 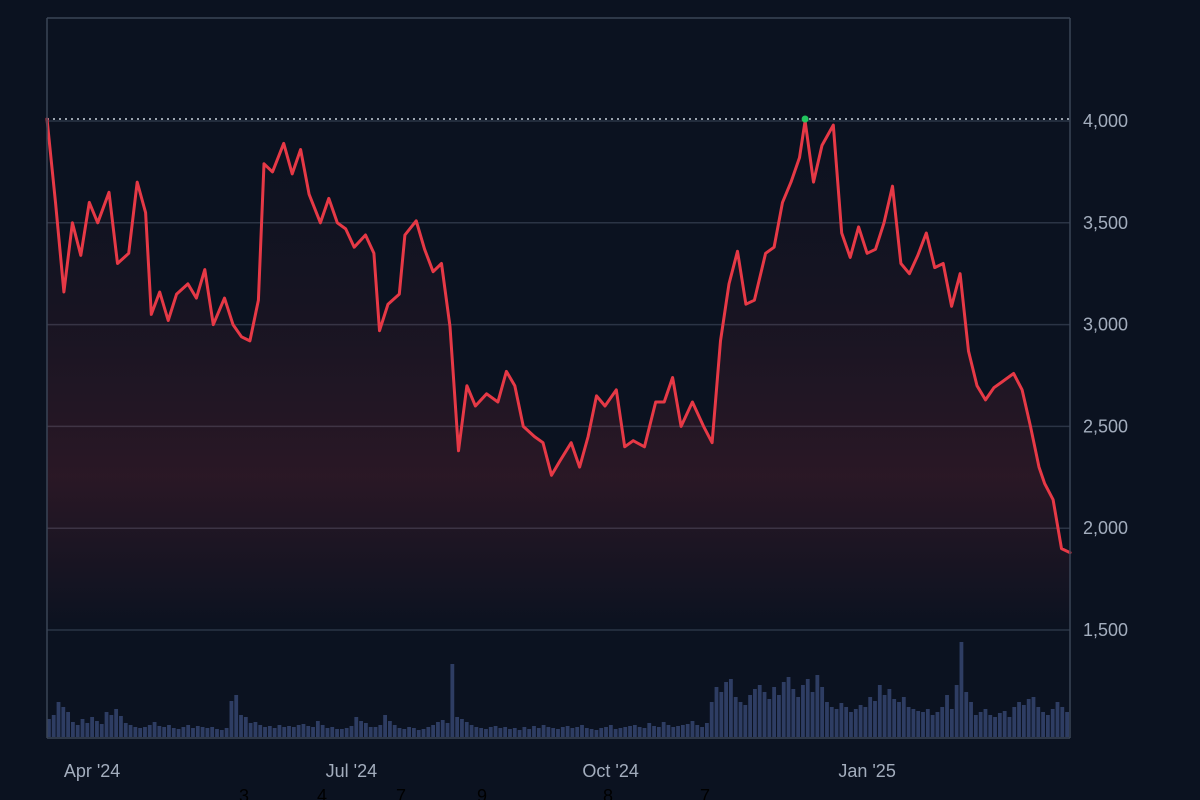 I want to click on y-tick-label: 4,000, so click(x=1105, y=121).